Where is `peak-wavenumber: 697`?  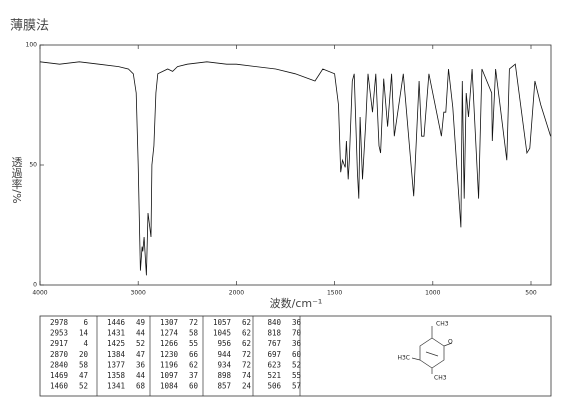
peak-wavenumber: 697 is located at coordinates (274, 354).